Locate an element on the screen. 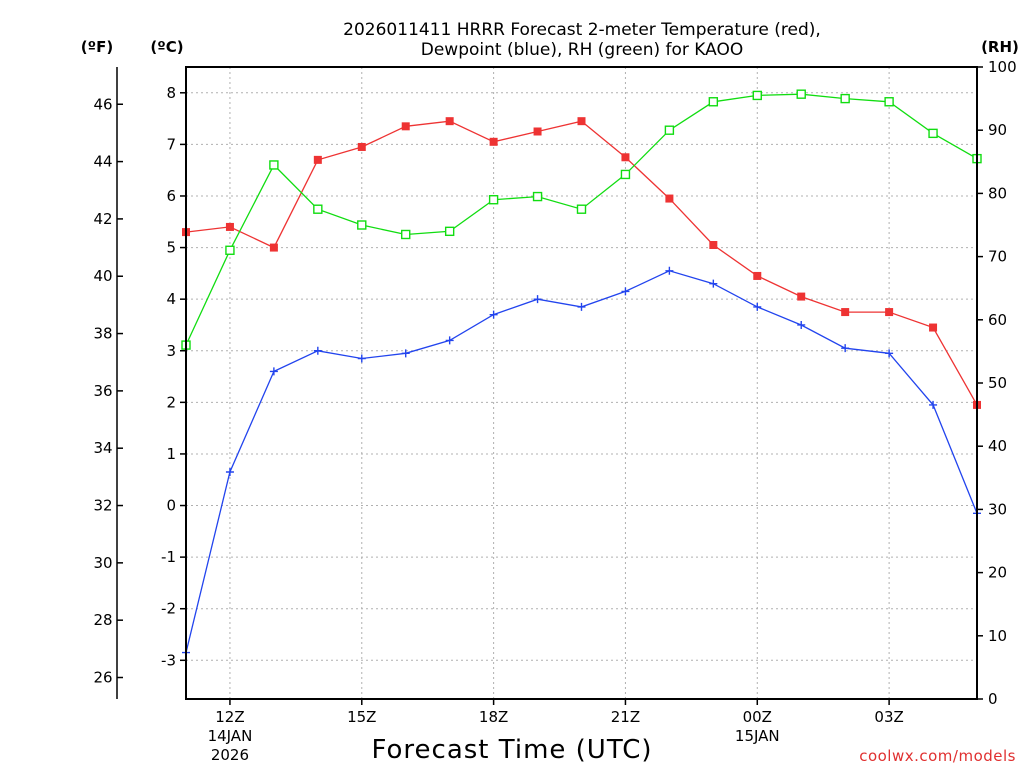 This screenshot has height=768, width=1024. celsius-tick-label: -2 is located at coordinates (168, 609).